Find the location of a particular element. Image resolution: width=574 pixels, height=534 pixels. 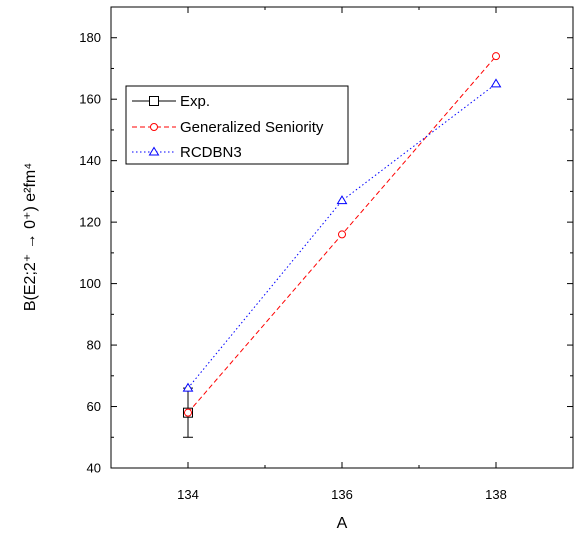

y-tick-label: 120 is located at coordinates (90, 222).